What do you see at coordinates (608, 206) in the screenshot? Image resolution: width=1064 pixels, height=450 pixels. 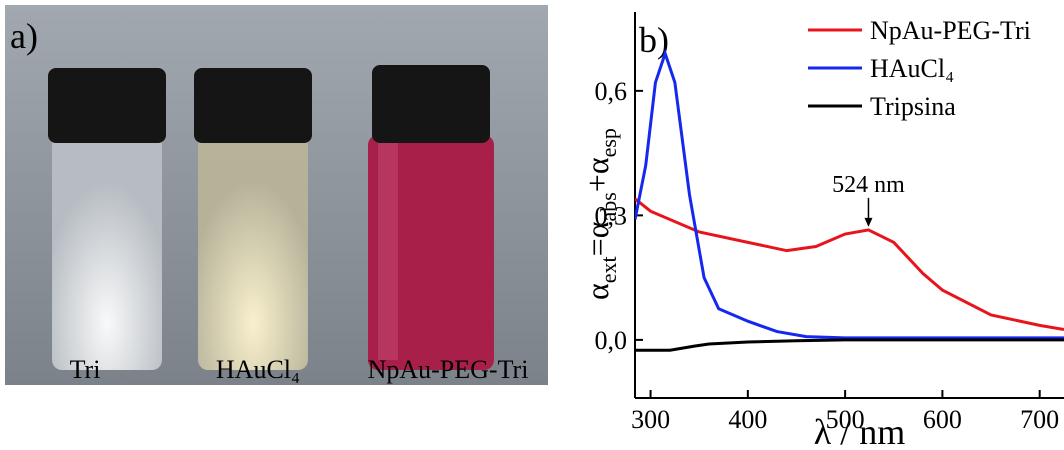 I see `y-axis-label-part: abs` at bounding box center [608, 206].